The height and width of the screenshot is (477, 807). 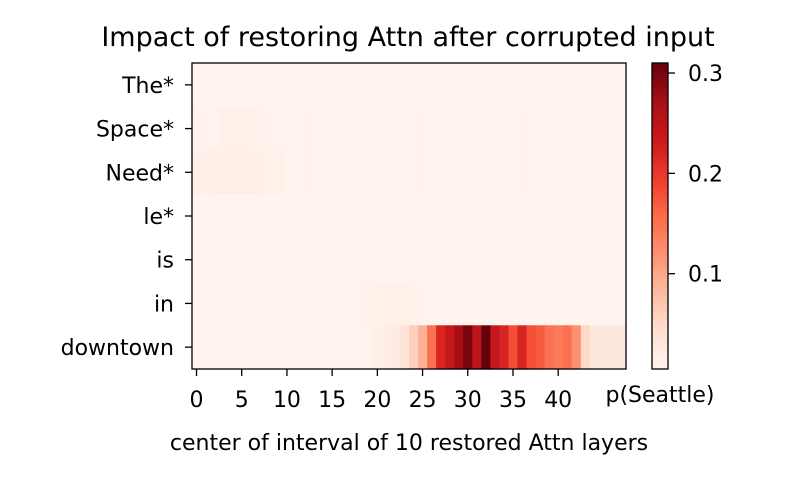 What do you see at coordinates (695, 175) in the screenshot?
I see `colorbar-ticks: 0.1 0.2 0.3` at bounding box center [695, 175].